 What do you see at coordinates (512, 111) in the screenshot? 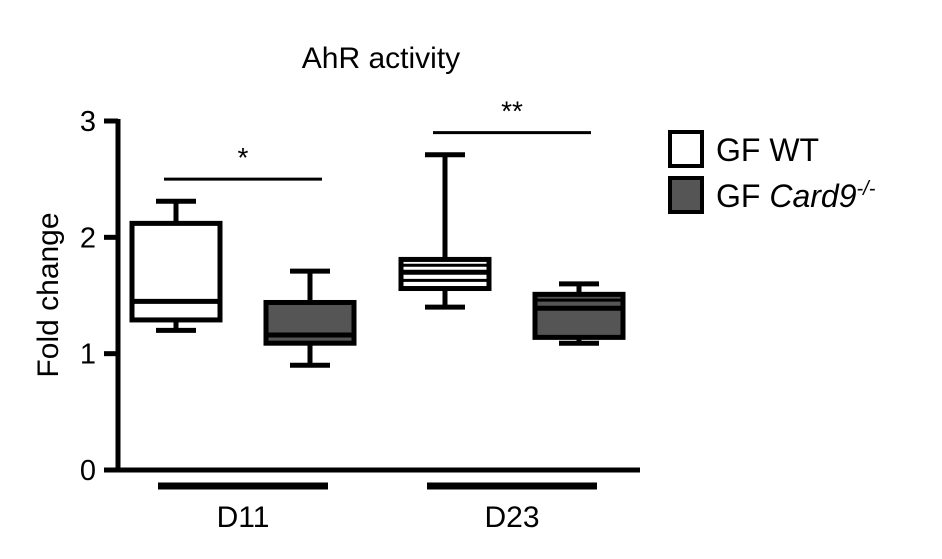
I see `significance-label: **` at bounding box center [512, 111].